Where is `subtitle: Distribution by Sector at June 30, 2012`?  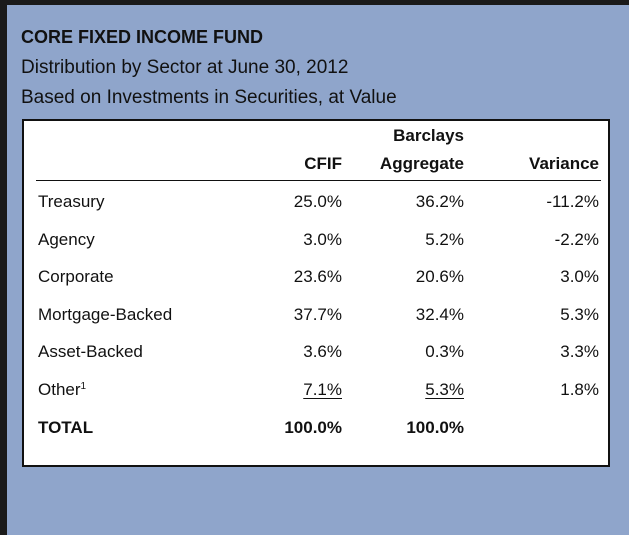 subtitle: Distribution by Sector at June 30, 2012 is located at coordinates (185, 67).